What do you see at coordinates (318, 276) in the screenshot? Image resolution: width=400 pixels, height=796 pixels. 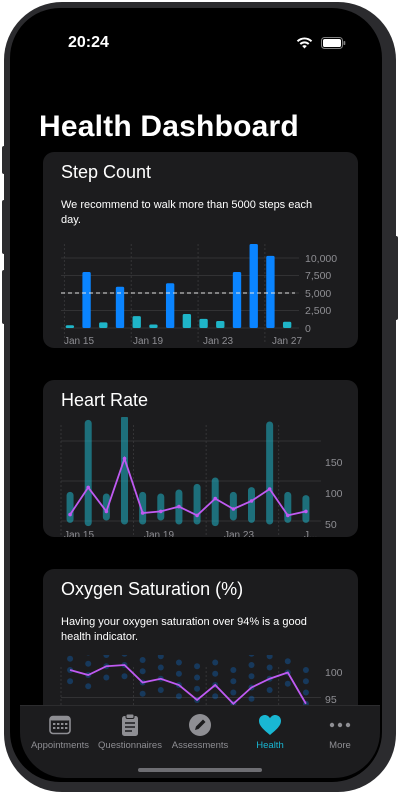 I see `y-tick-label: 7,500` at bounding box center [318, 276].